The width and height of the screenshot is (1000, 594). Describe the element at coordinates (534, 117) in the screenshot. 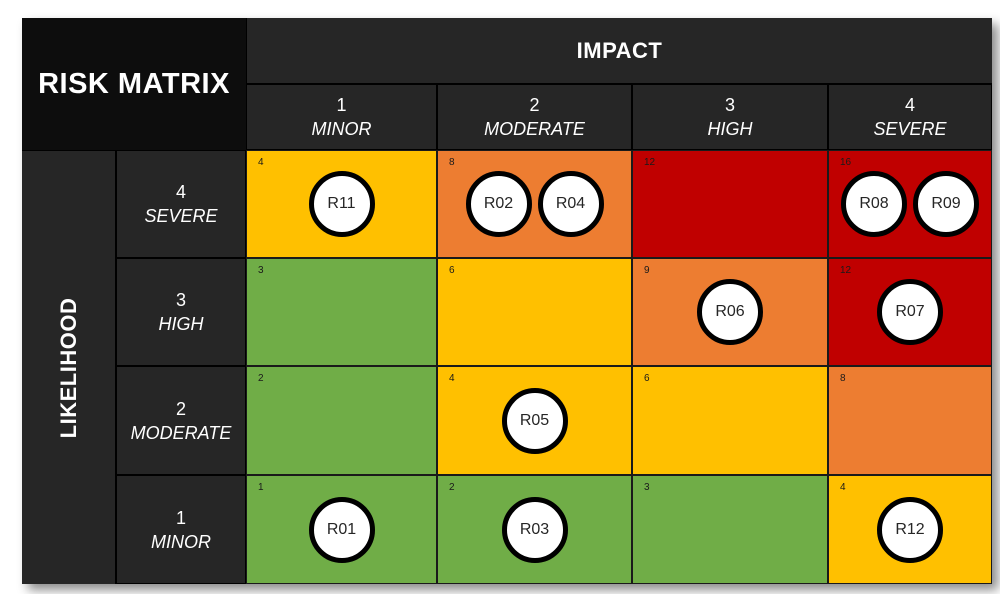

I see `impact-level-2: 2 MODERATE` at that location.